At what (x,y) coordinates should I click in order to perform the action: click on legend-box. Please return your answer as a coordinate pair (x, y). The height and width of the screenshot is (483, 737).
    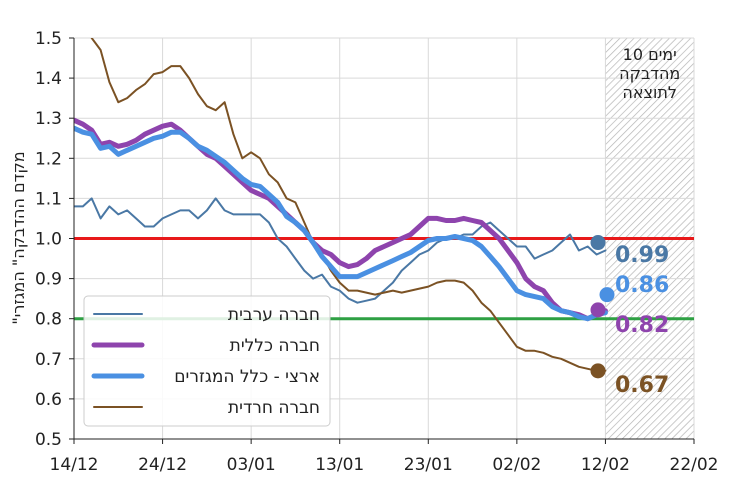
    Looking at the image, I should click on (207, 361).